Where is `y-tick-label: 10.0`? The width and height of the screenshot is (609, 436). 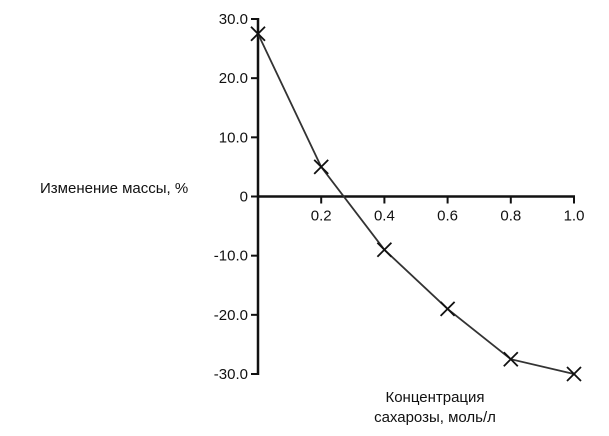
y-tick-label: 10.0 is located at coordinates (233, 137).